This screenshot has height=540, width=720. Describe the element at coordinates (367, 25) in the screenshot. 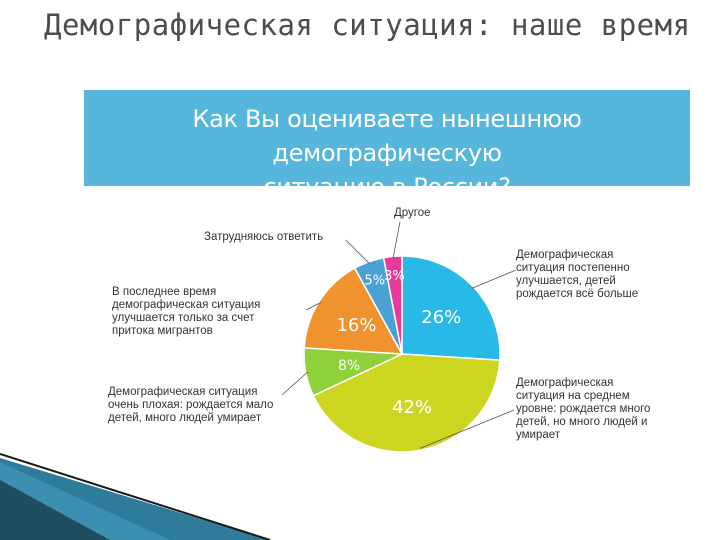

I see `slide-title: Демографическая ситуация: наше время` at that location.